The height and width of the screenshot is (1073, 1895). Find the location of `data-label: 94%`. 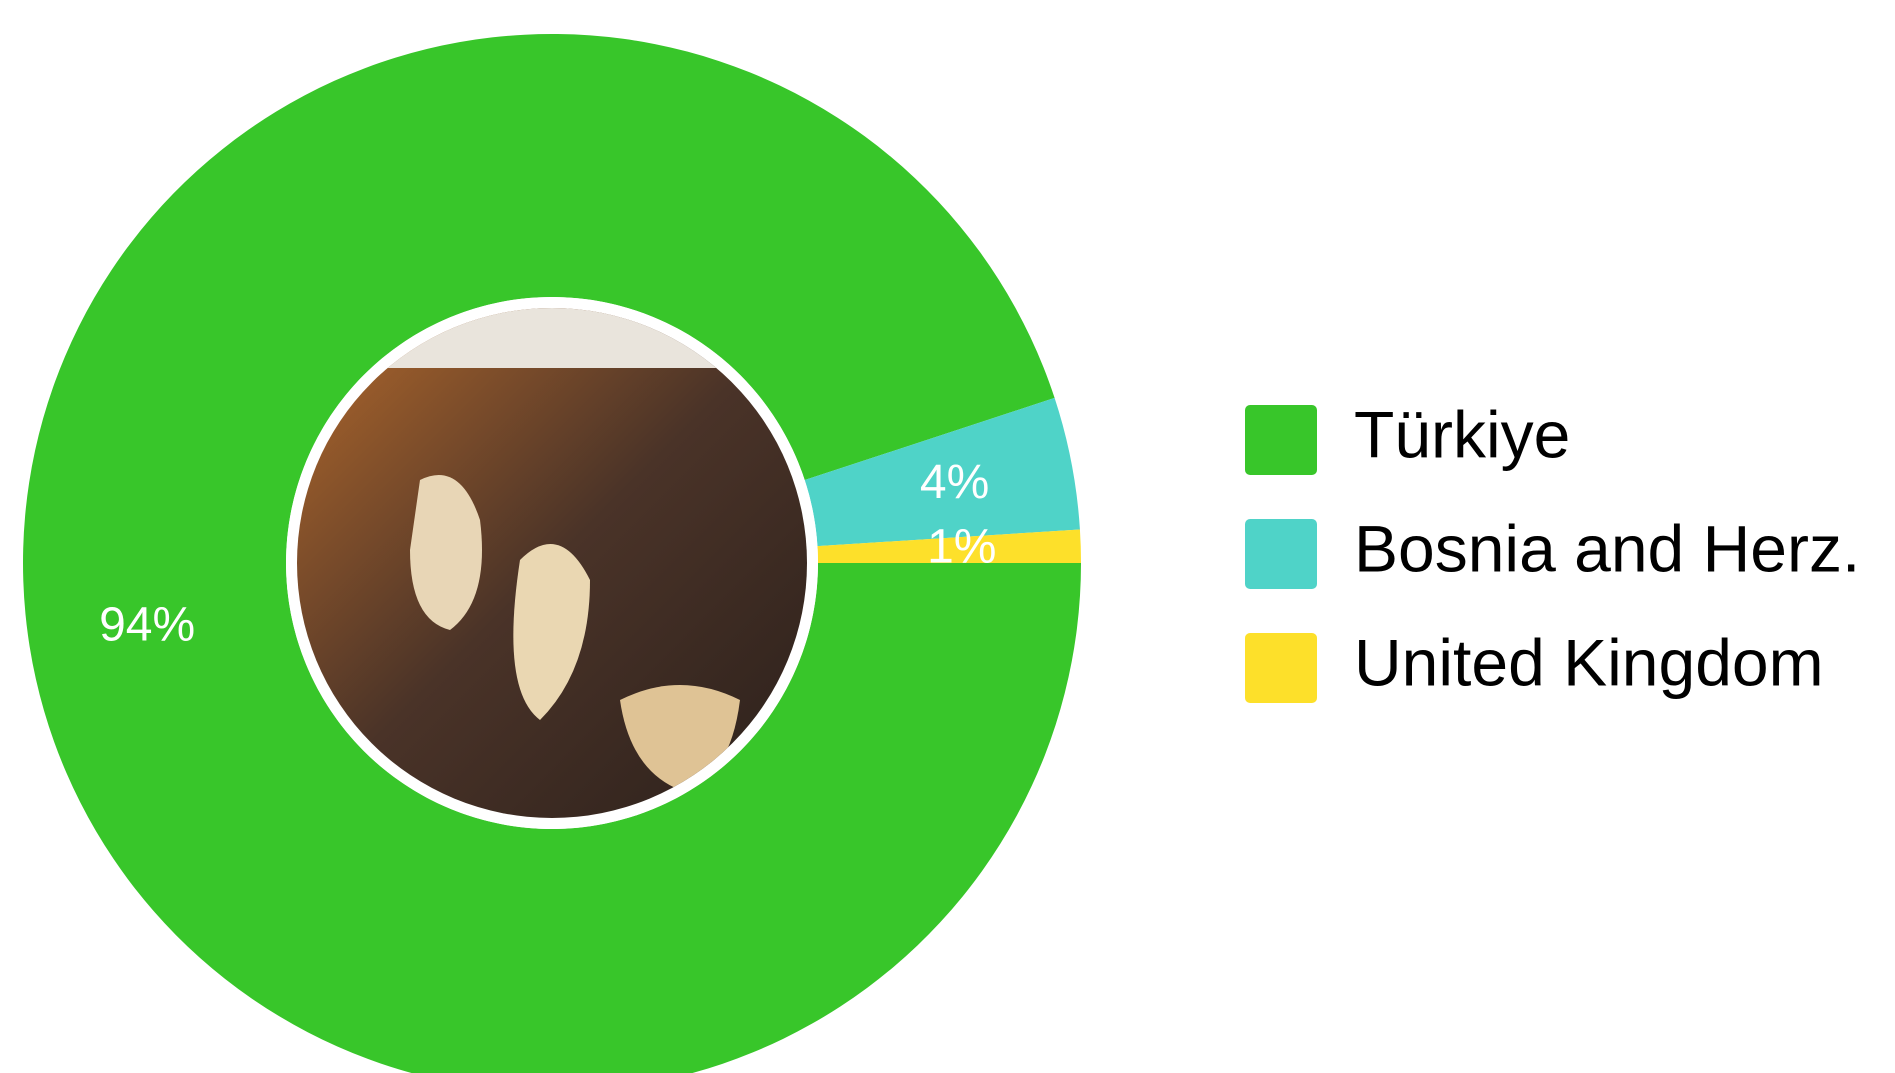

data-label: 94% is located at coordinates (147, 624).